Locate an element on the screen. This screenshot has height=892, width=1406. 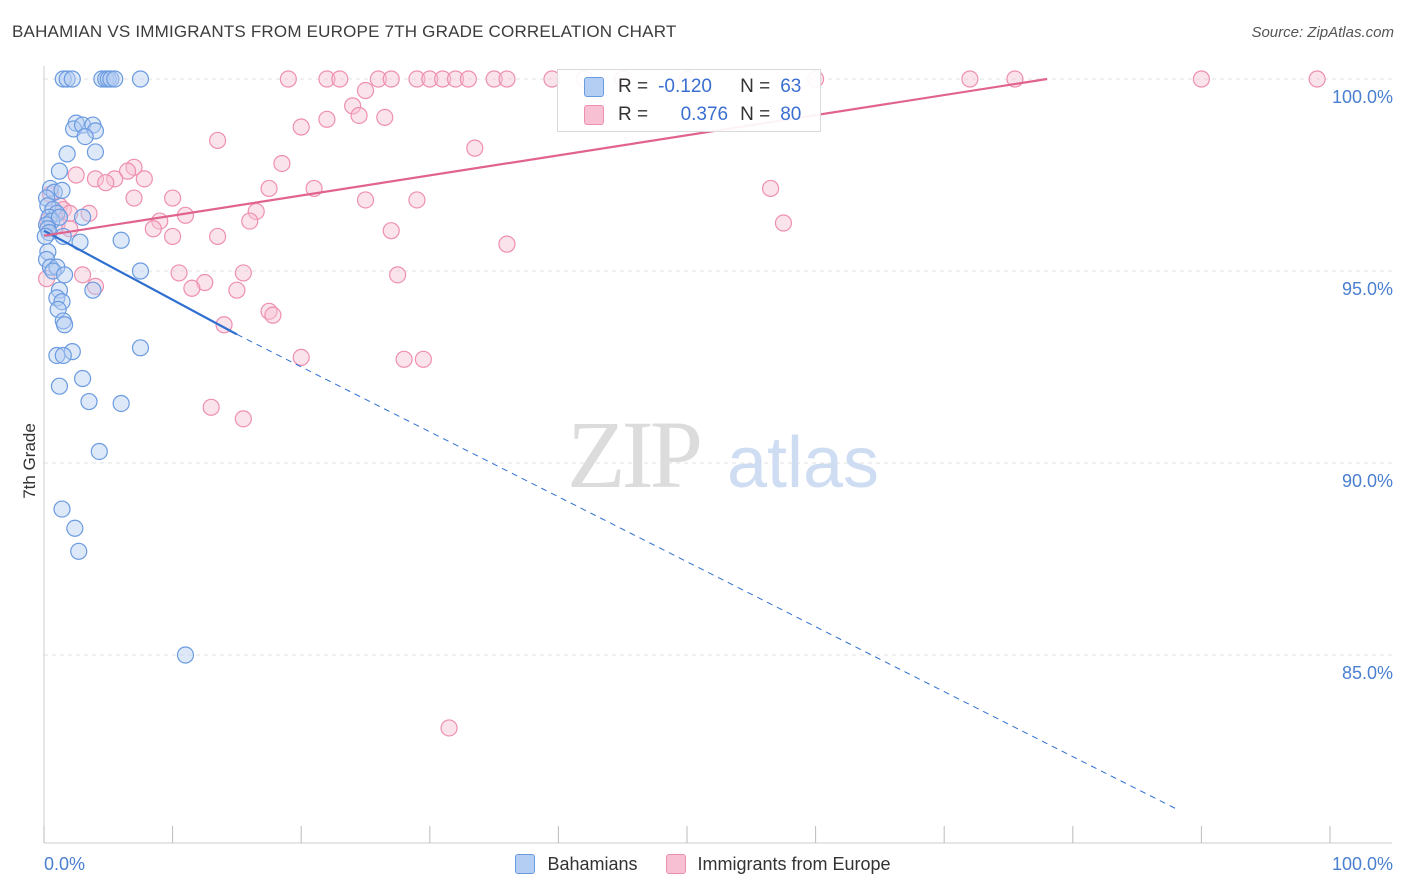
y-tick-label-3: 85.0% is located at coordinates (1367, 673).